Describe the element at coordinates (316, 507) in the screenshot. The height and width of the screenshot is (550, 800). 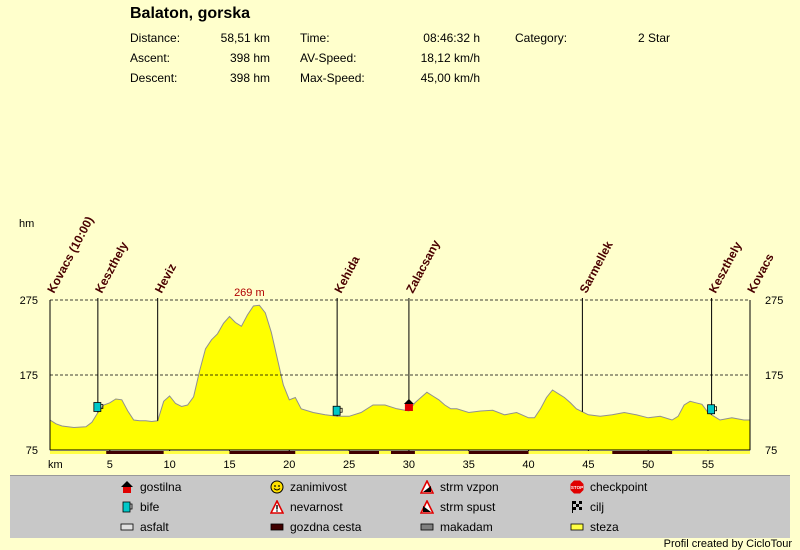
I see `legend-label: nevarnost` at that location.